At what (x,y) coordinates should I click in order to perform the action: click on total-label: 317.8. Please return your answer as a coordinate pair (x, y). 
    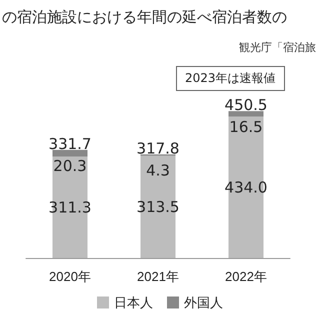
    Looking at the image, I should click on (158, 148).